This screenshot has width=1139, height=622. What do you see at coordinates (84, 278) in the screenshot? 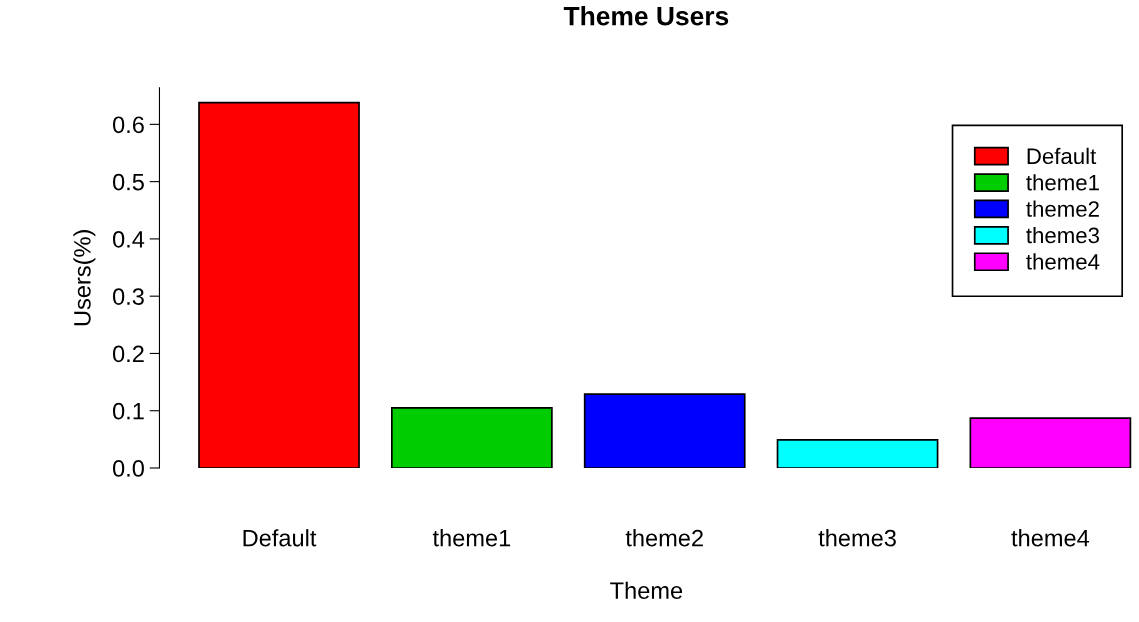
I see `y-axis-title: Users(%)` at bounding box center [84, 278].